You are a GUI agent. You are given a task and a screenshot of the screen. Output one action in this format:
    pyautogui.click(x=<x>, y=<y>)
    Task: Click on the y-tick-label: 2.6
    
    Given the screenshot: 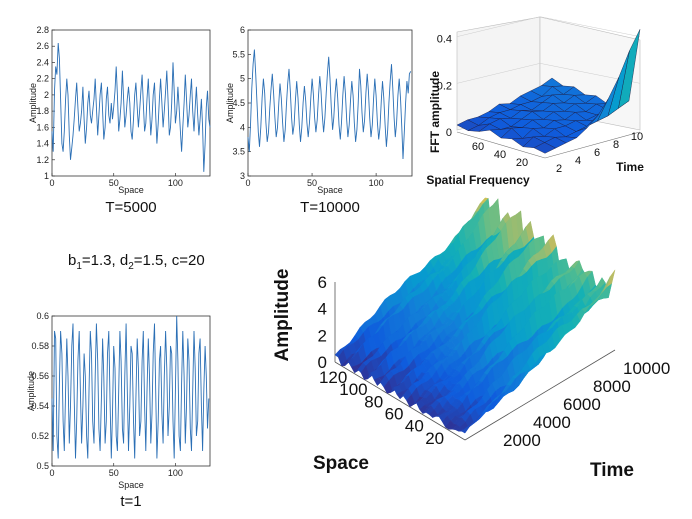 What is the action you would take?
    pyautogui.click(x=42, y=46)
    